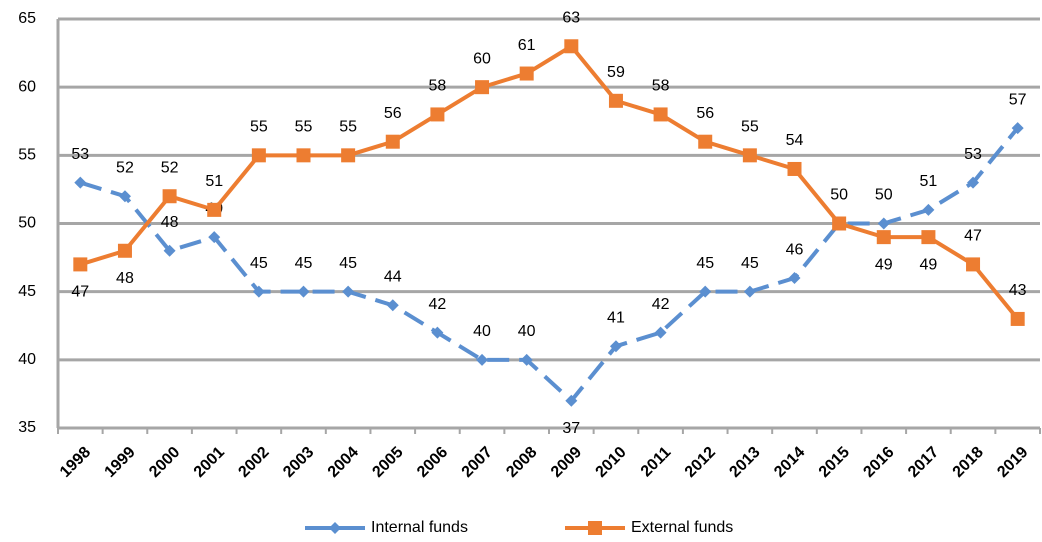 The image size is (1042, 542). Describe the element at coordinates (482, 58) in the screenshot. I see `data-label: 60` at that location.